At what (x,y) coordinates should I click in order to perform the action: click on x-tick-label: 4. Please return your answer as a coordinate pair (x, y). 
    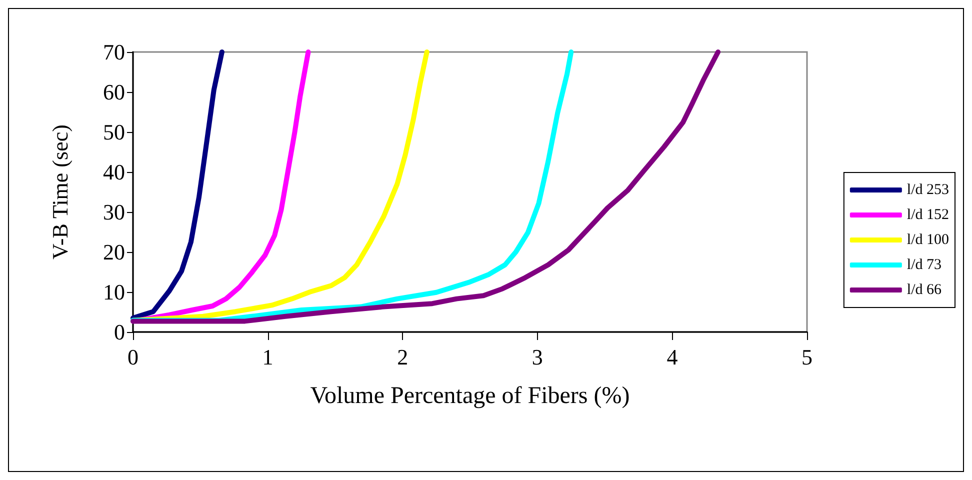
    Looking at the image, I should click on (672, 357).